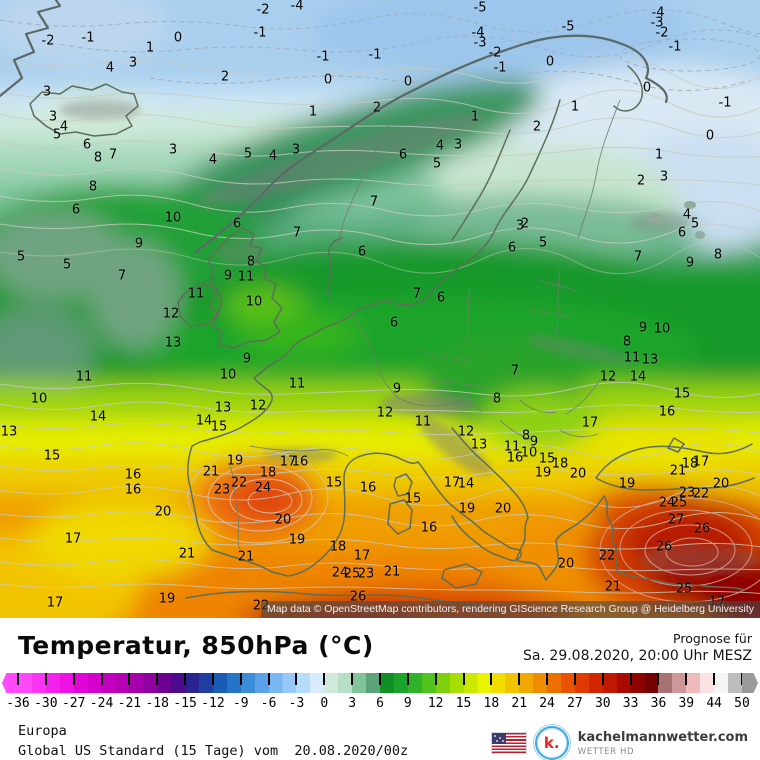  What do you see at coordinates (296, 703) in the screenshot?
I see `scale-tick-label: -3` at bounding box center [296, 703].